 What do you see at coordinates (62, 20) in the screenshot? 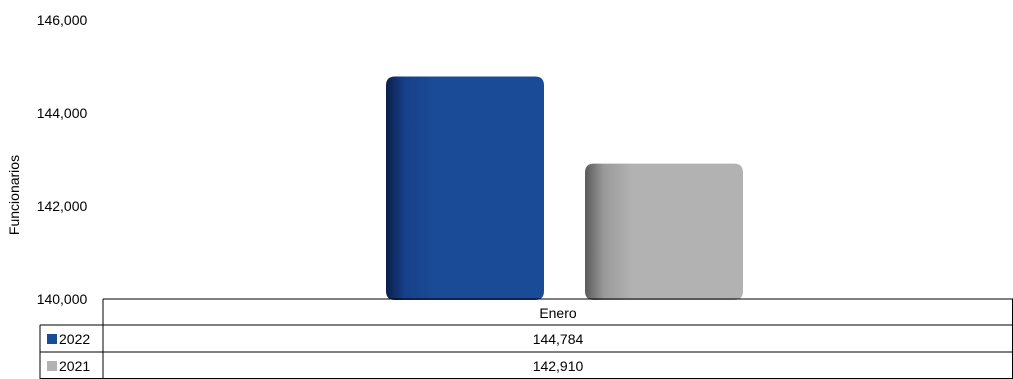
I see `y-tick-label: 146,000` at bounding box center [62, 20].